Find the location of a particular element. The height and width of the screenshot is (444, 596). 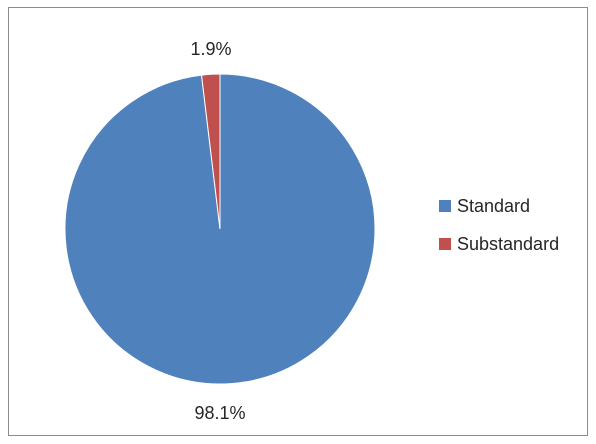

legend-label-substandard: Substandard is located at coordinates (508, 243).